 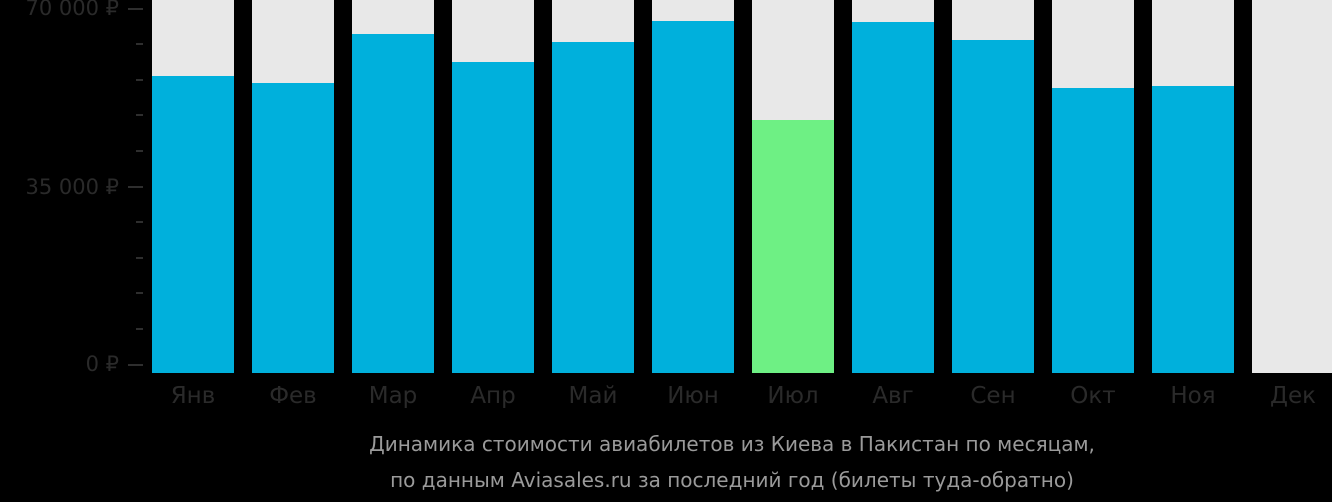 What do you see at coordinates (293, 396) in the screenshot?
I see `x-label: Фев` at bounding box center [293, 396].